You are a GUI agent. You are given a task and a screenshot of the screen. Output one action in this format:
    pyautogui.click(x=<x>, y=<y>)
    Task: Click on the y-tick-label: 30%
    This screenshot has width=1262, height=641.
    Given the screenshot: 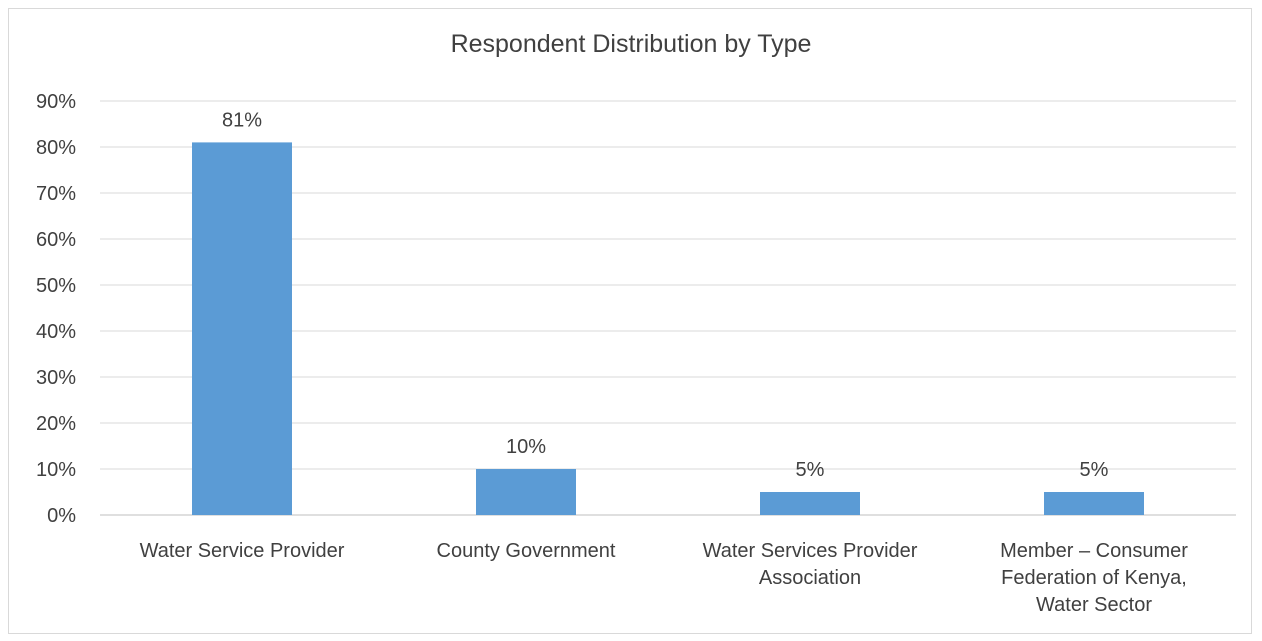 What is the action you would take?
    pyautogui.click(x=56, y=378)
    